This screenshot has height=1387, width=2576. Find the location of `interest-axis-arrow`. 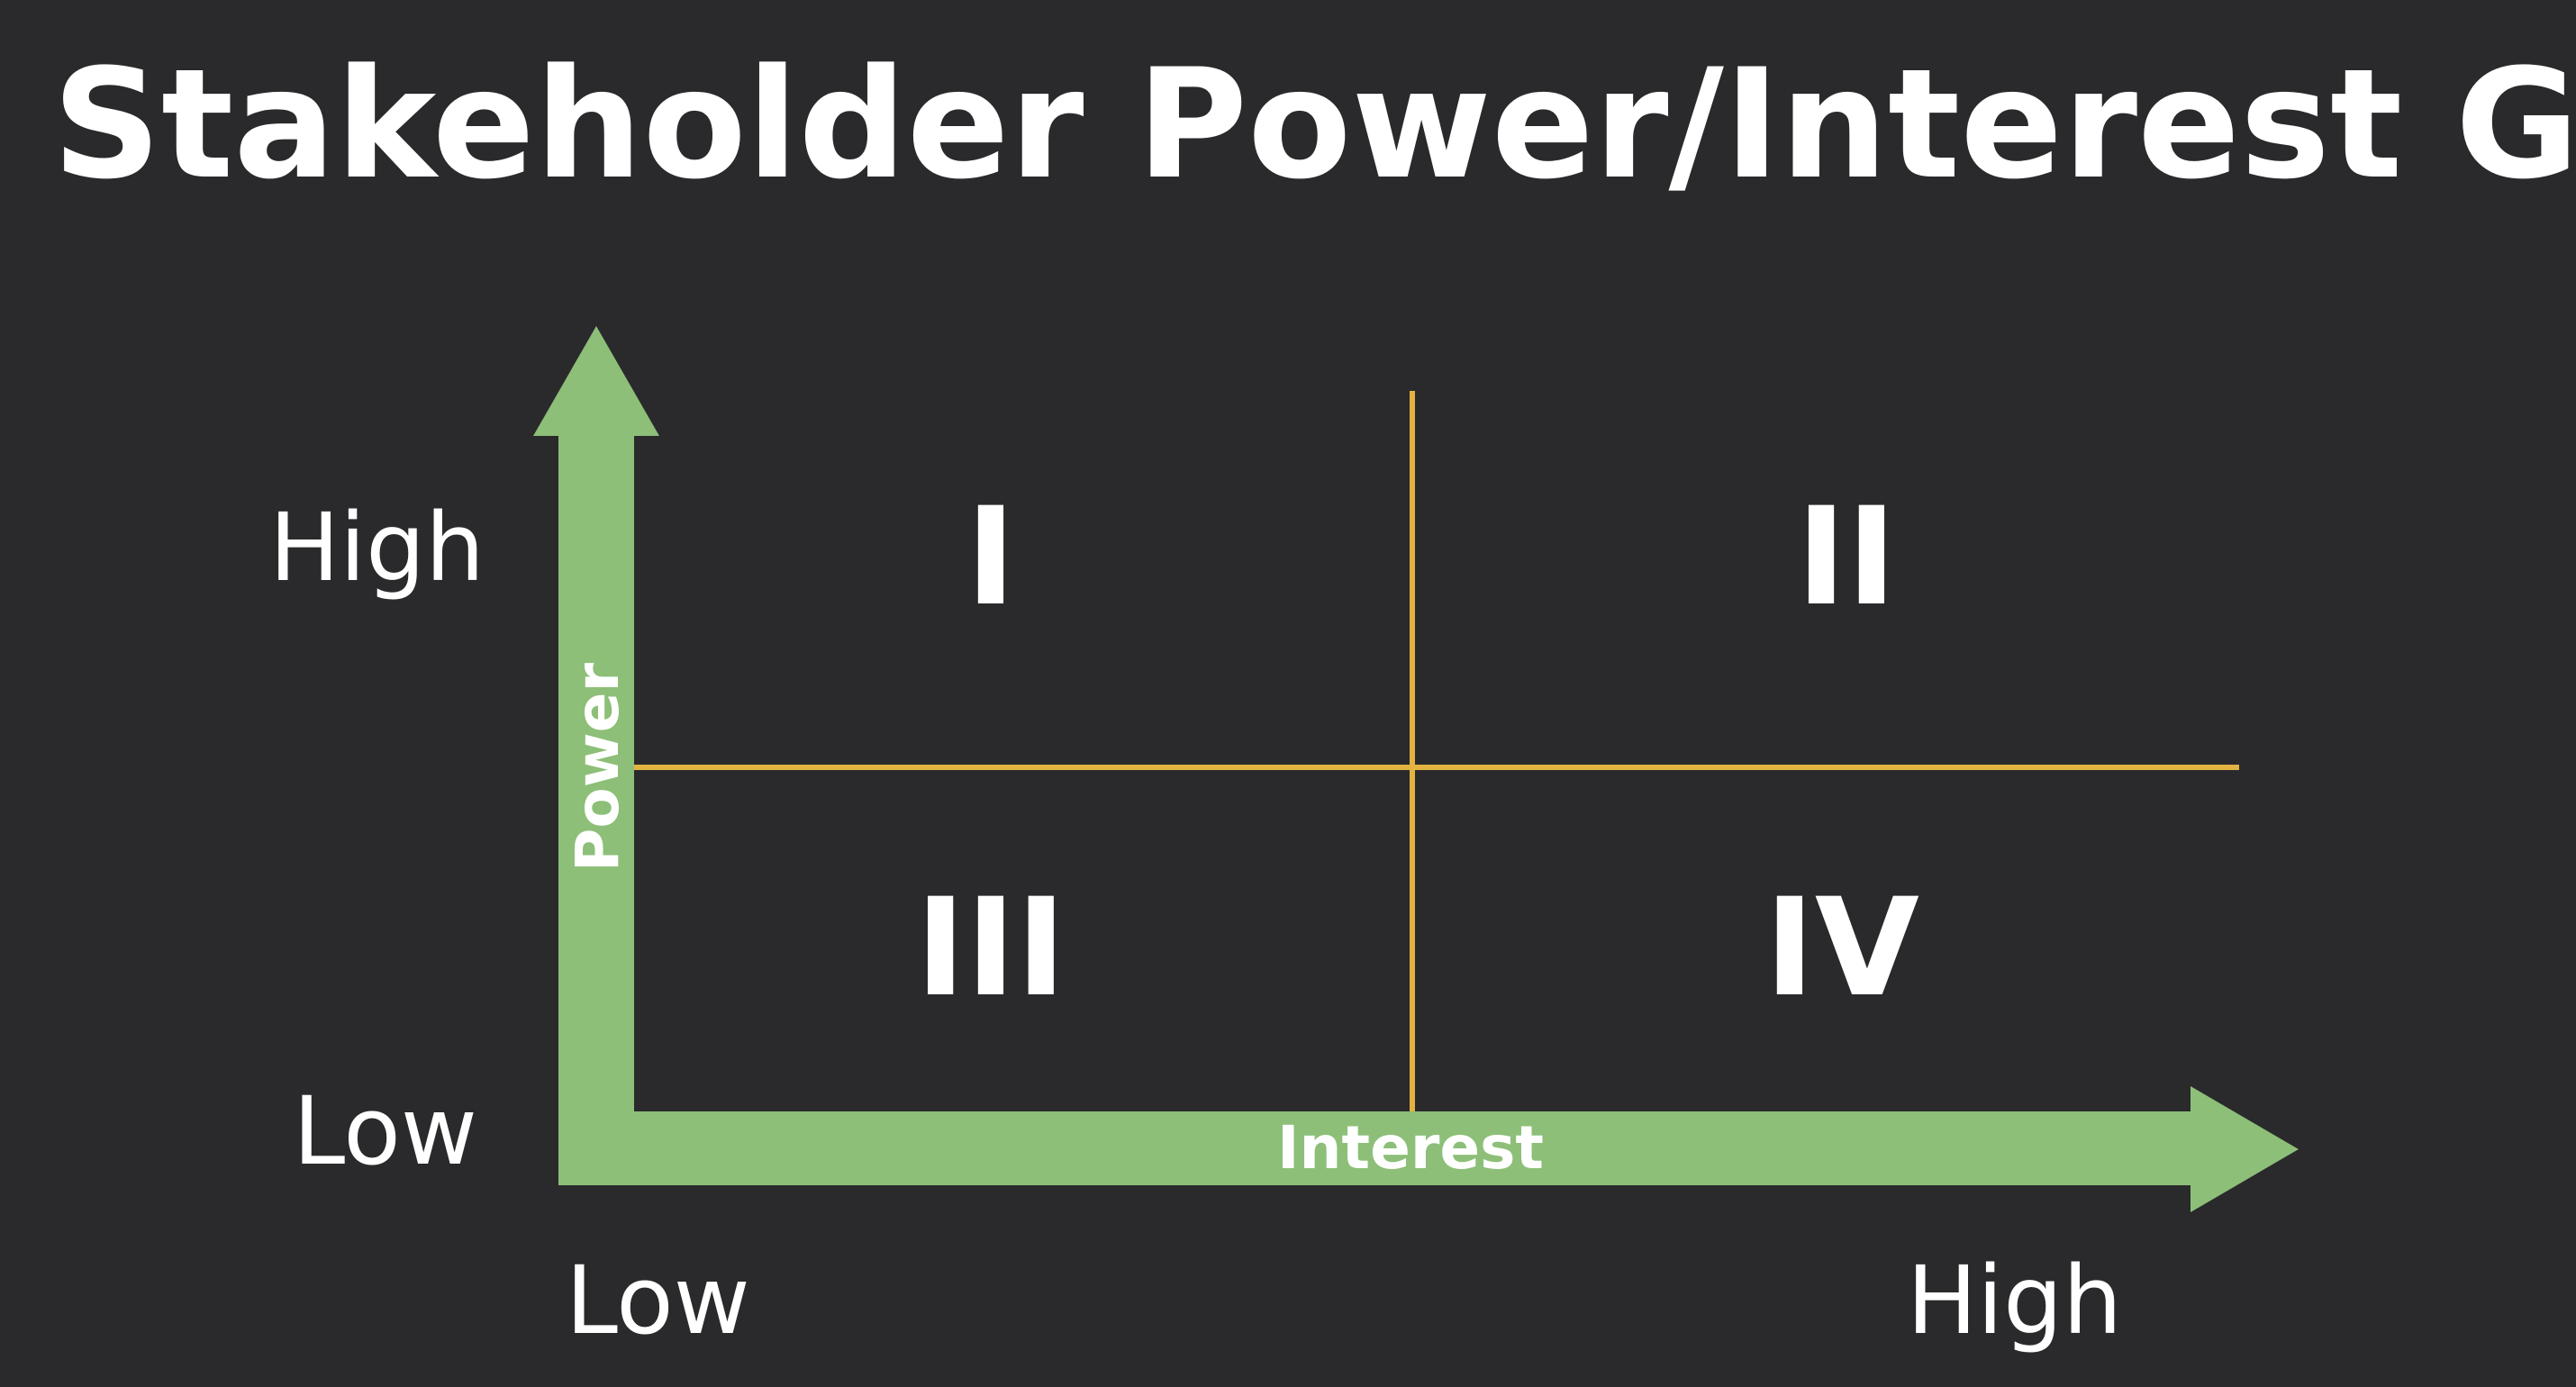

interest-axis-arrow is located at coordinates (1428, 1149).